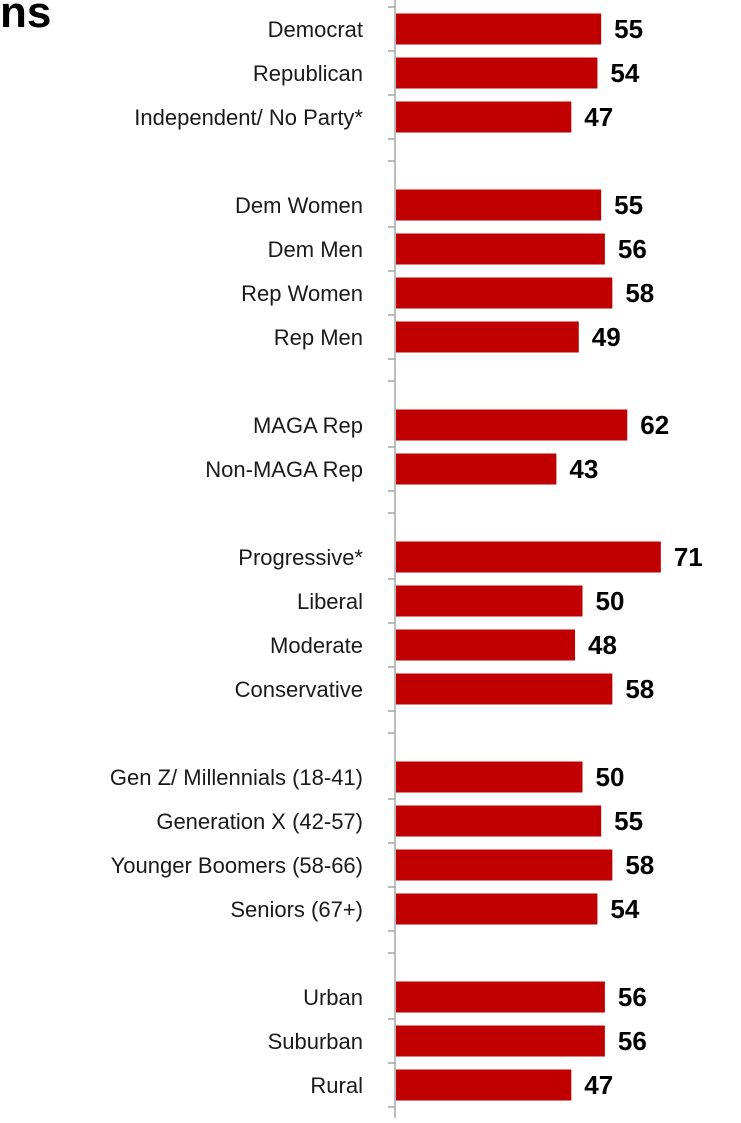 The height and width of the screenshot is (1123, 741). What do you see at coordinates (315, 249) in the screenshot?
I see `category-label: Dem Men` at bounding box center [315, 249].